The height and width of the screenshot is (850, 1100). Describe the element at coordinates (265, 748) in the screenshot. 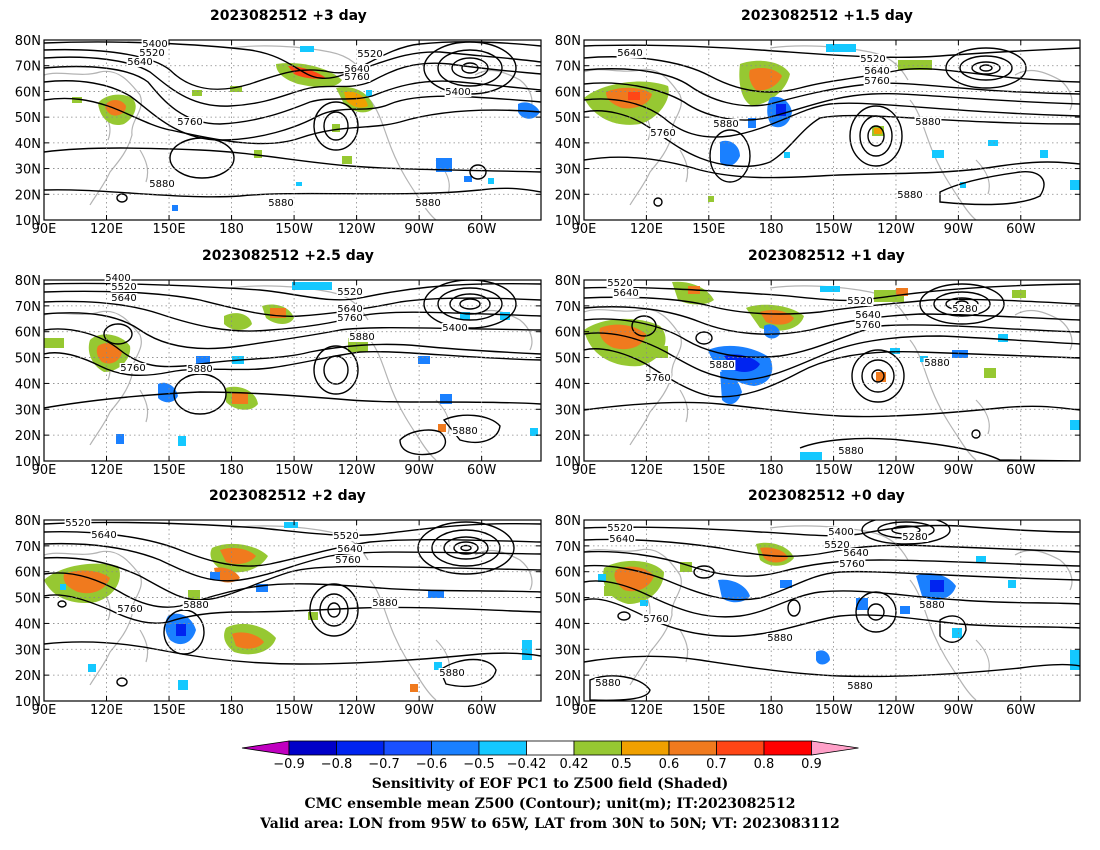

I see `colorbar-arrow-left` at that location.